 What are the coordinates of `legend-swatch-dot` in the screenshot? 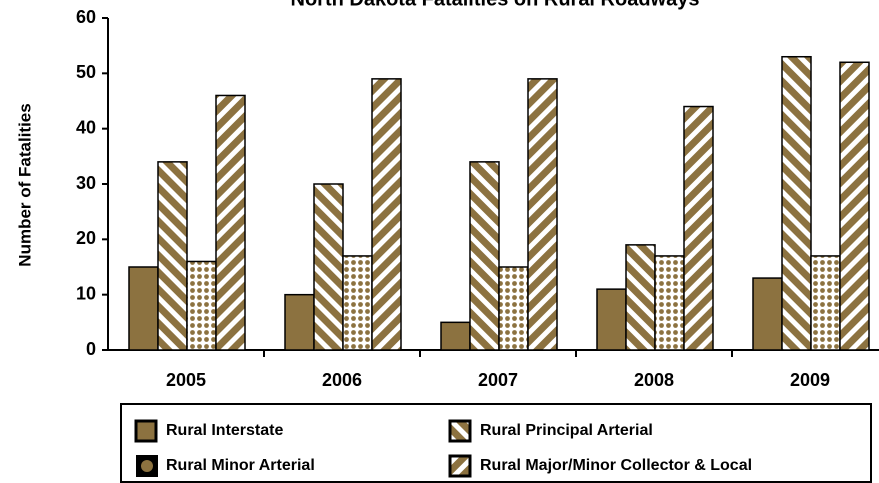 It's located at (147, 466).